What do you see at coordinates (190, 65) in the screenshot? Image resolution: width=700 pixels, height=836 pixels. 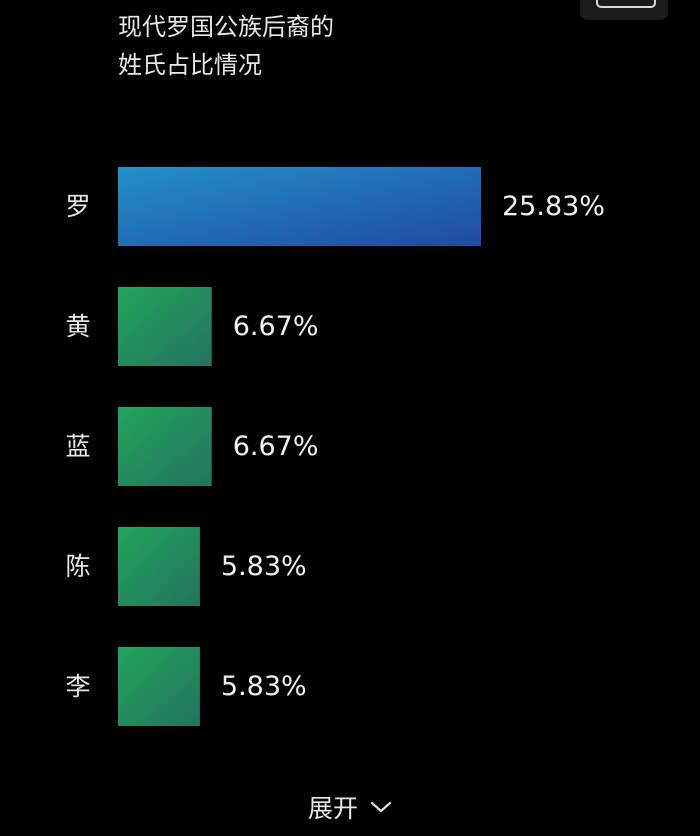 I see `chart-title-line-2: 姓氏占比情况` at bounding box center [190, 65].